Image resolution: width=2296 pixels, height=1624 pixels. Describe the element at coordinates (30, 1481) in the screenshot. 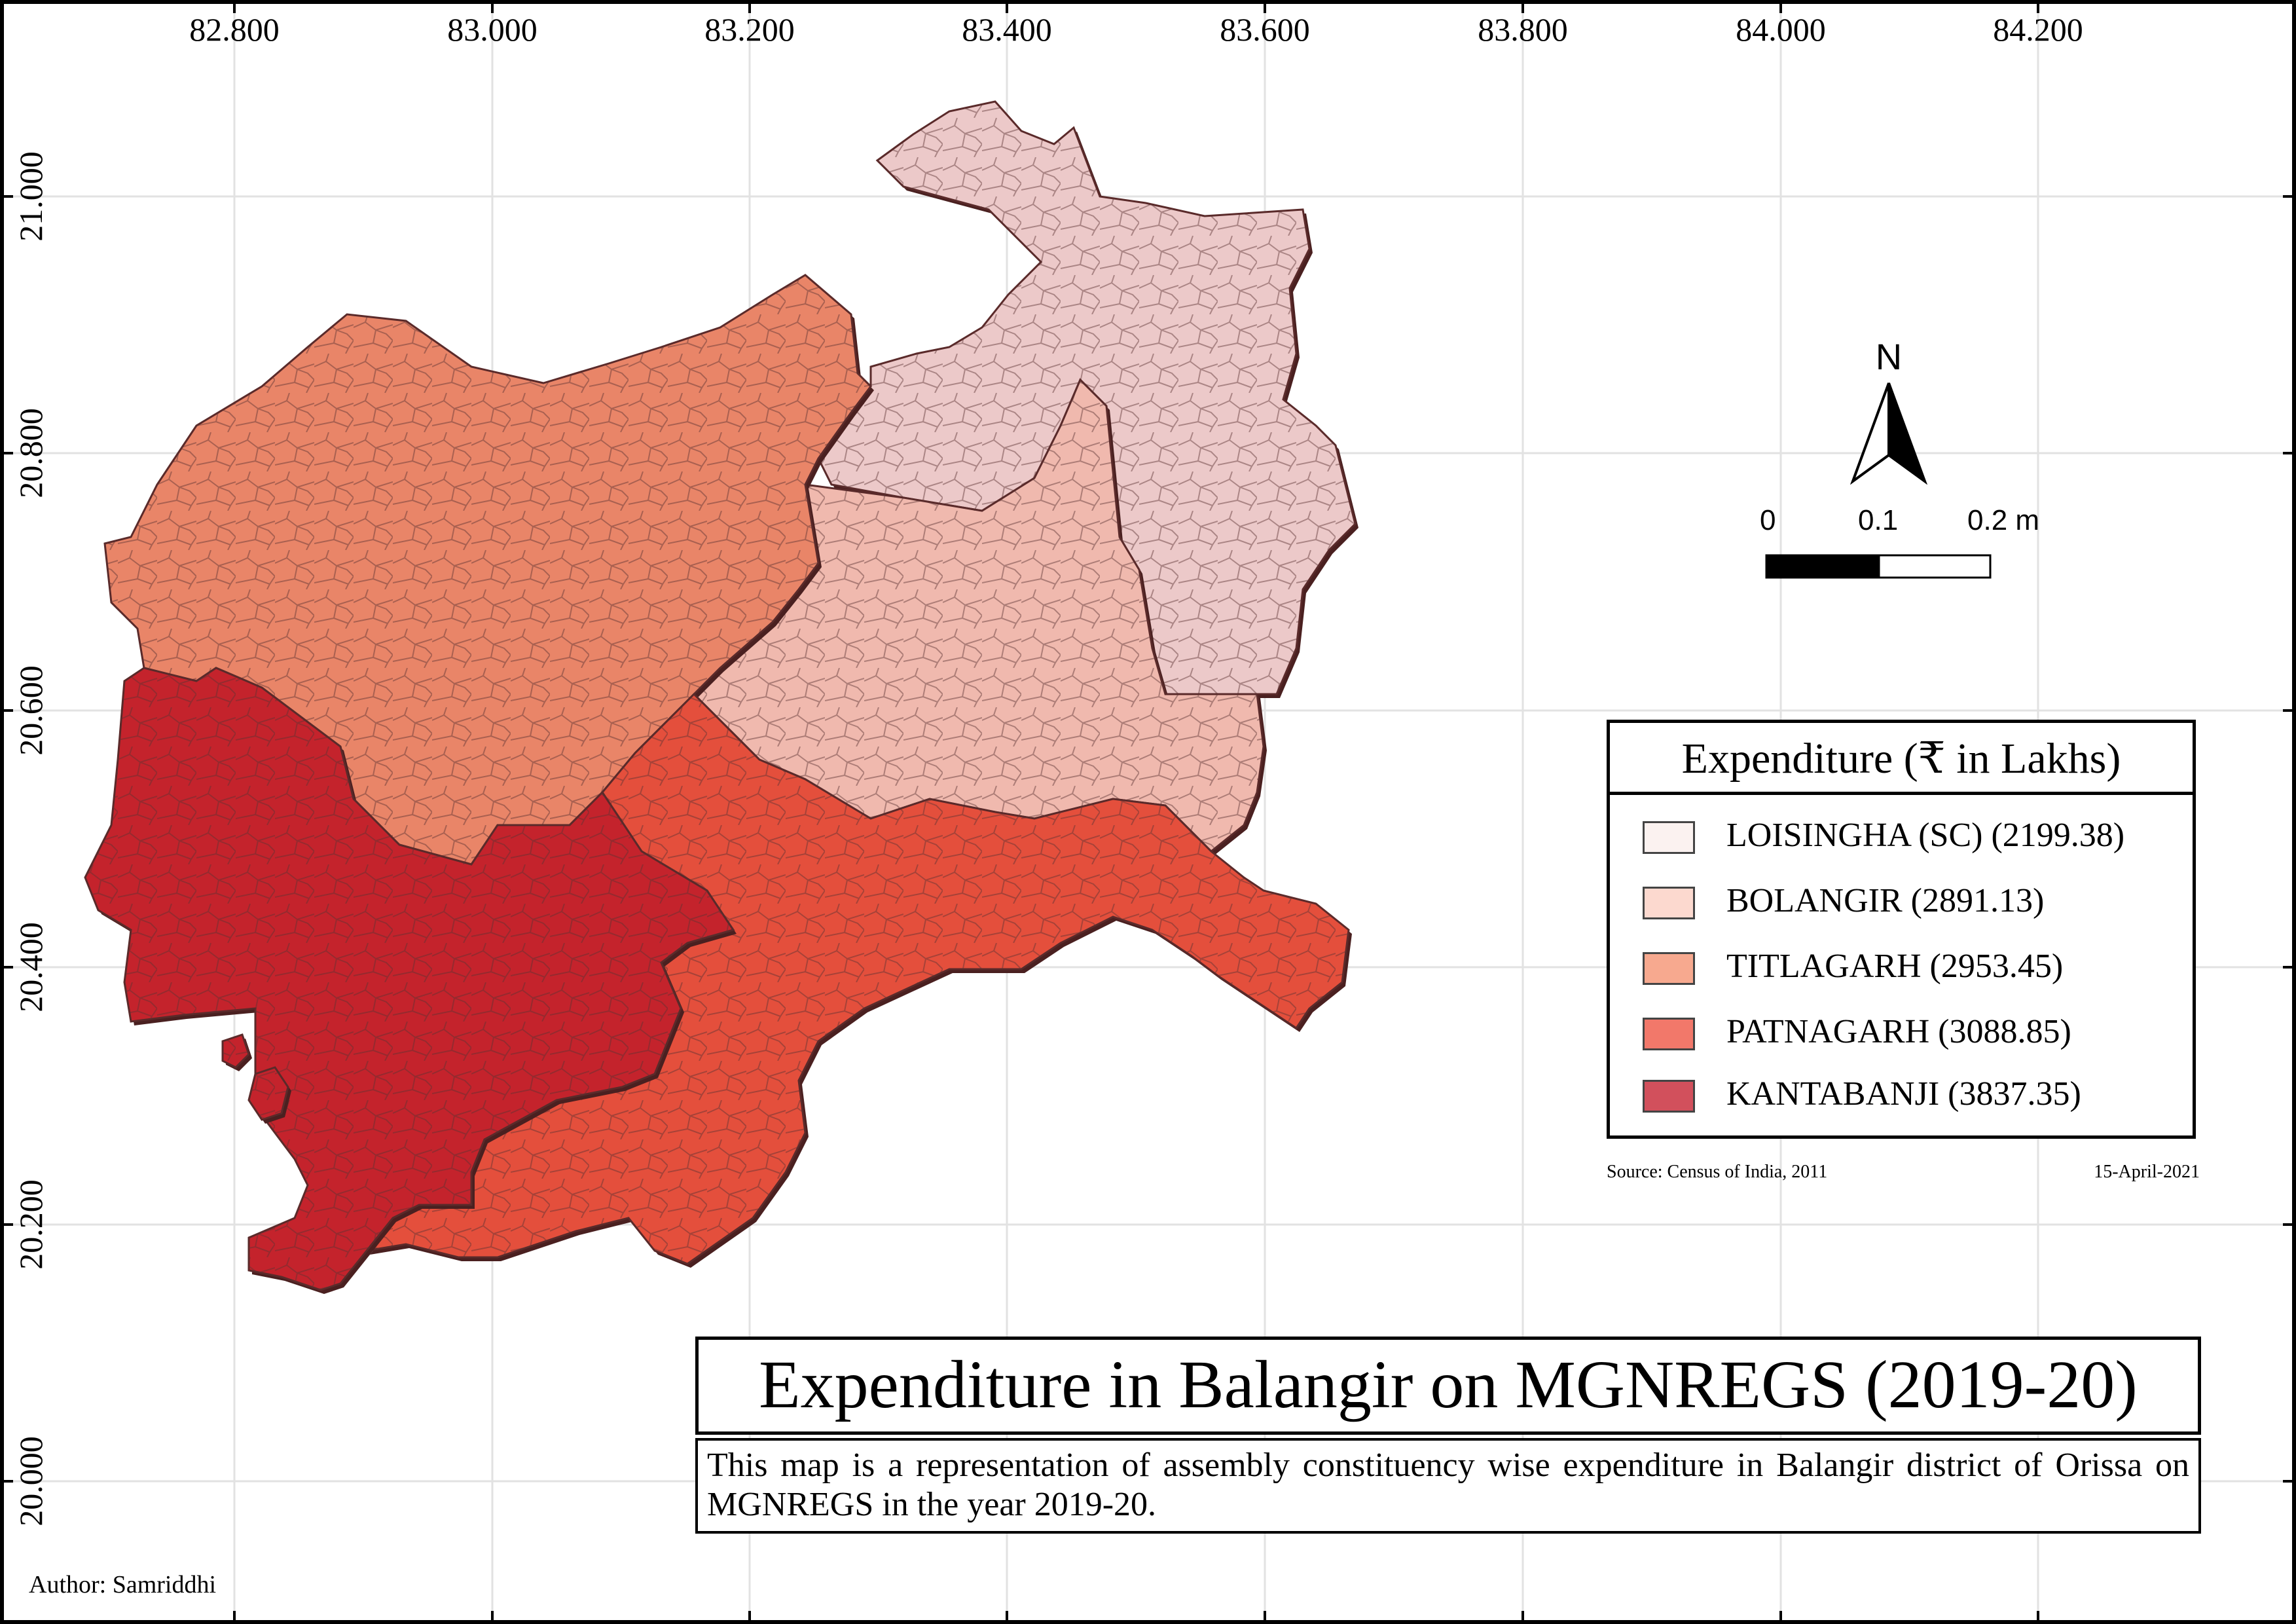

I see `y-tick-label: 20.000` at that location.